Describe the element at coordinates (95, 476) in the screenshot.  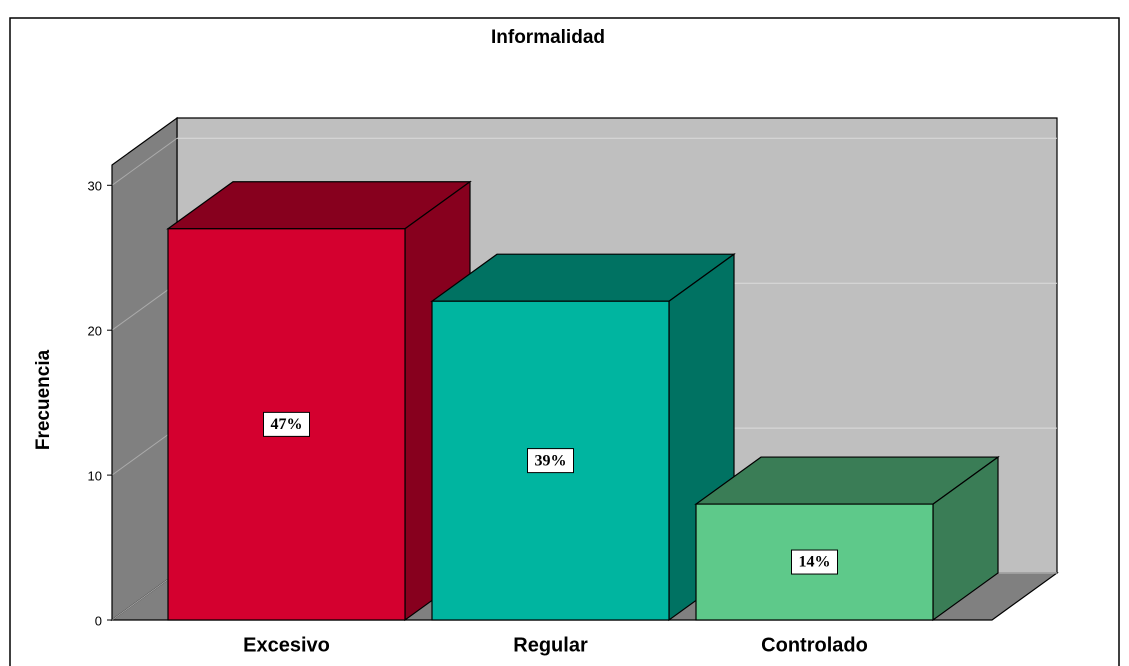
I see `y-tick-label: 10` at that location.